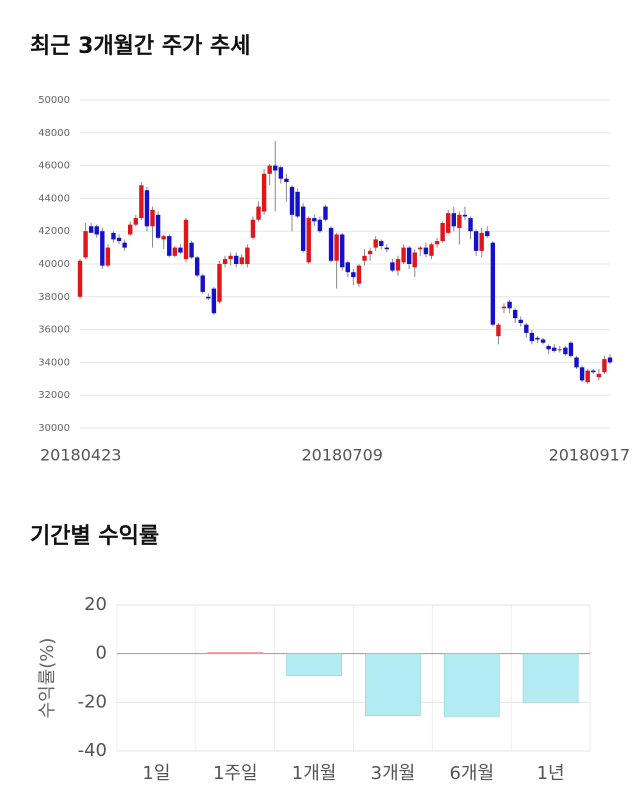 This screenshot has width=640, height=810. I want to click on y-tick-label: 40000, so click(54, 264).